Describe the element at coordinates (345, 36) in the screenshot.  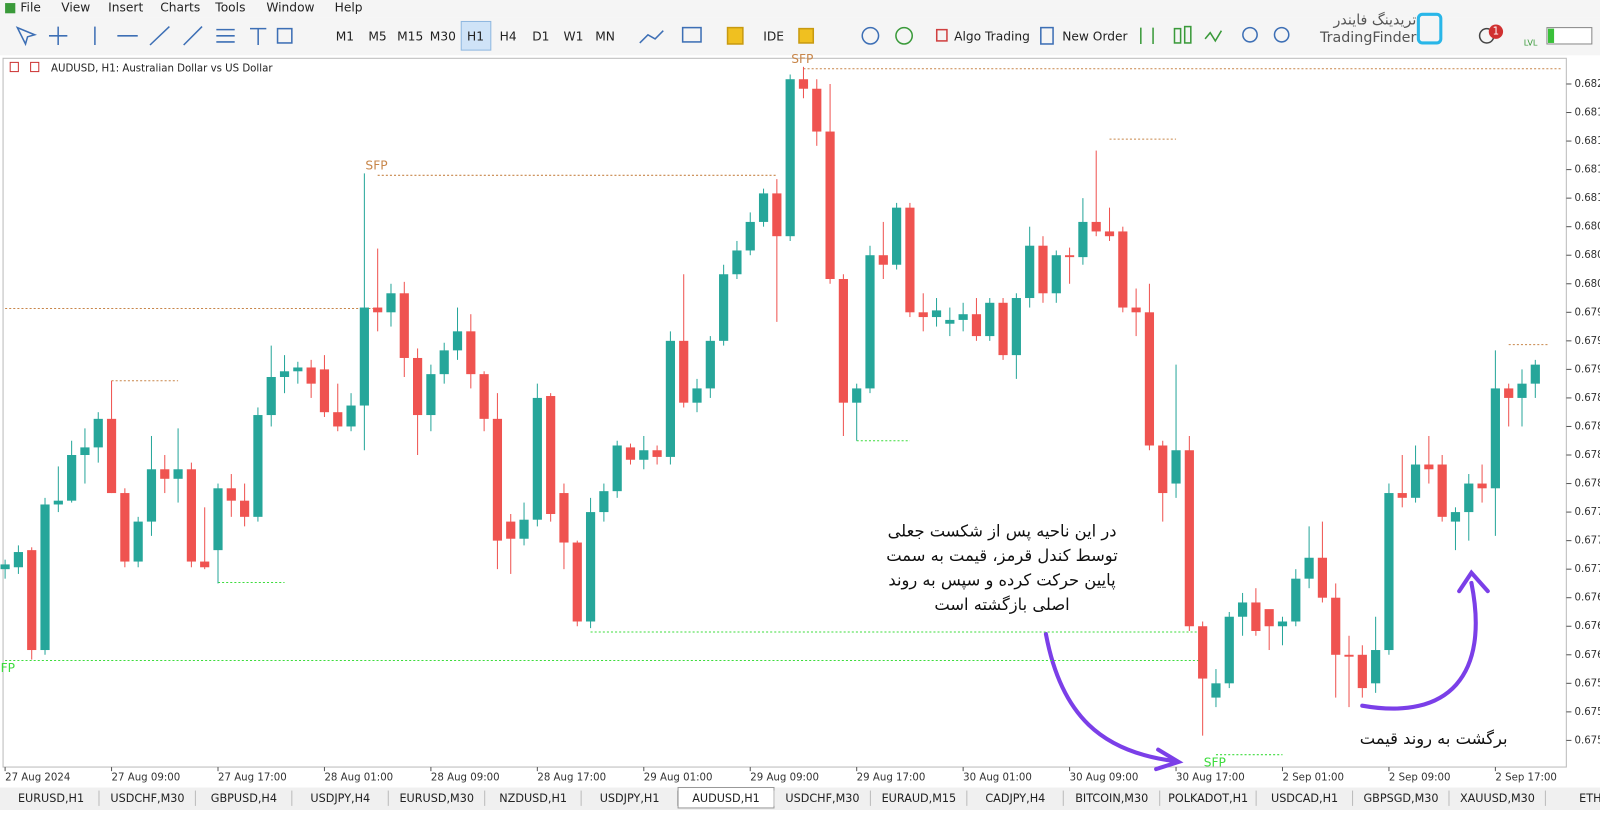
I see `timeframe: M1` at that location.